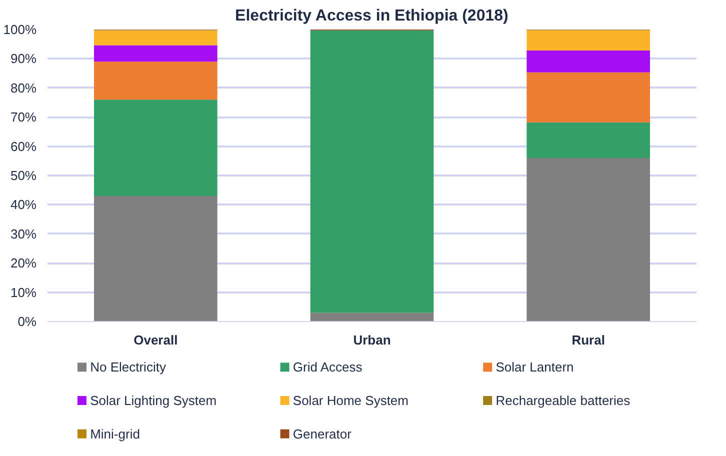  Describe the element at coordinates (156, 340) in the screenshot. I see `x-tick-label: Overall` at that location.